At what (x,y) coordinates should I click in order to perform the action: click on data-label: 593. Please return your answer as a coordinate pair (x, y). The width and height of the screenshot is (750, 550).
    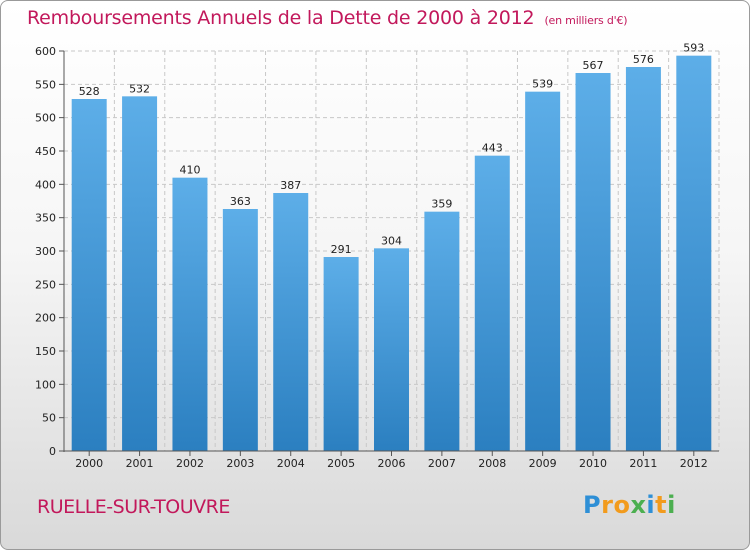
    Looking at the image, I should click on (693, 48).